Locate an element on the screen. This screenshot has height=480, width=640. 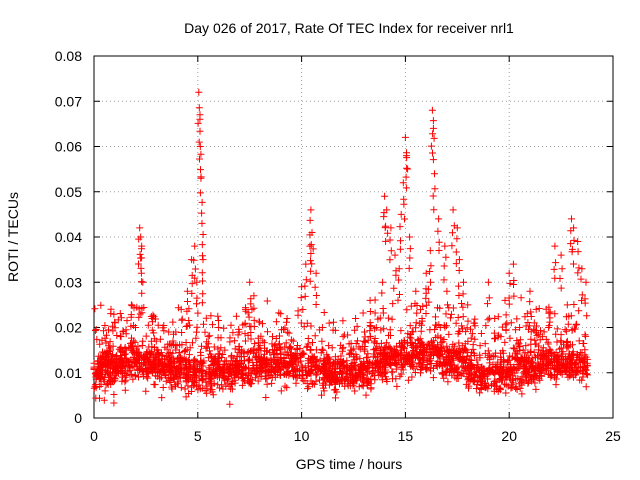
y-tick-label: 0.02 is located at coordinates (68, 328).